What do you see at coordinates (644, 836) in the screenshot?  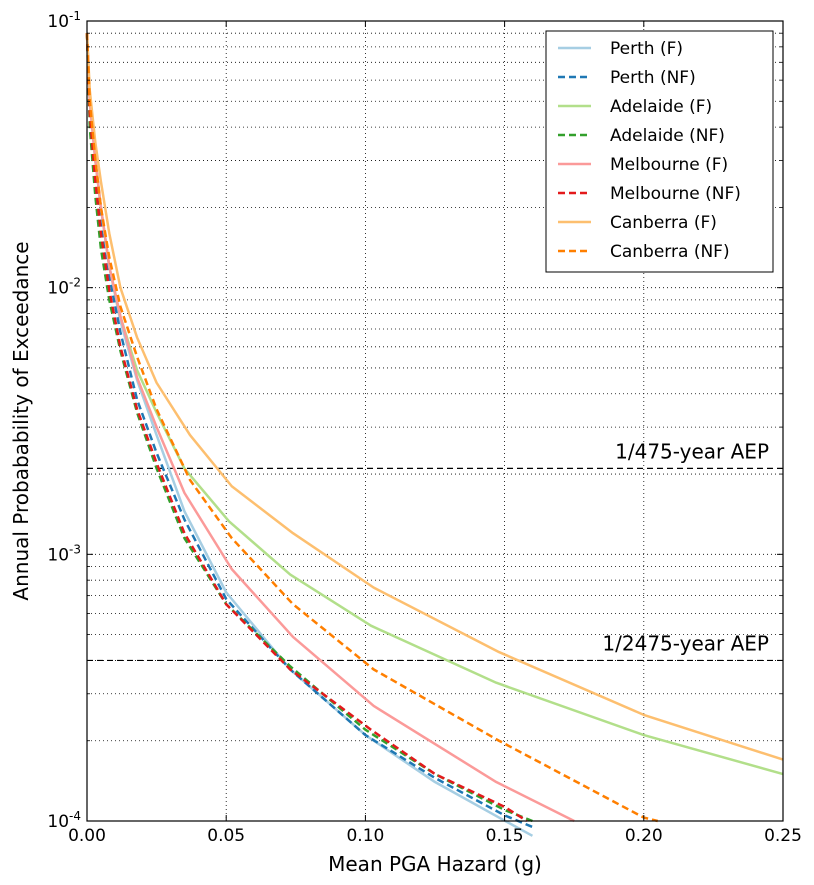 I see `x-tick-label: 0.20` at bounding box center [644, 836].